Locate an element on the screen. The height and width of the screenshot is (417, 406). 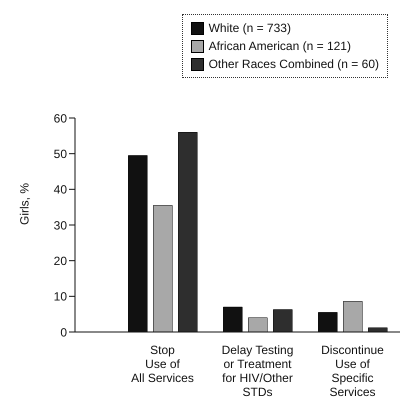
legend-label: White (n = 733) is located at coordinates (249, 28).